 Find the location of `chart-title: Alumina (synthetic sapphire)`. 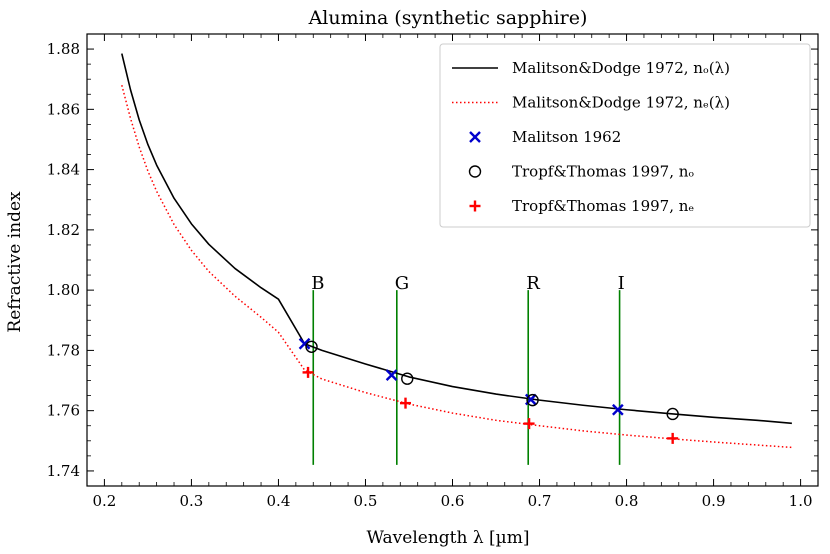

chart-title: Alumina (synthetic sapphire) is located at coordinates (448, 18).